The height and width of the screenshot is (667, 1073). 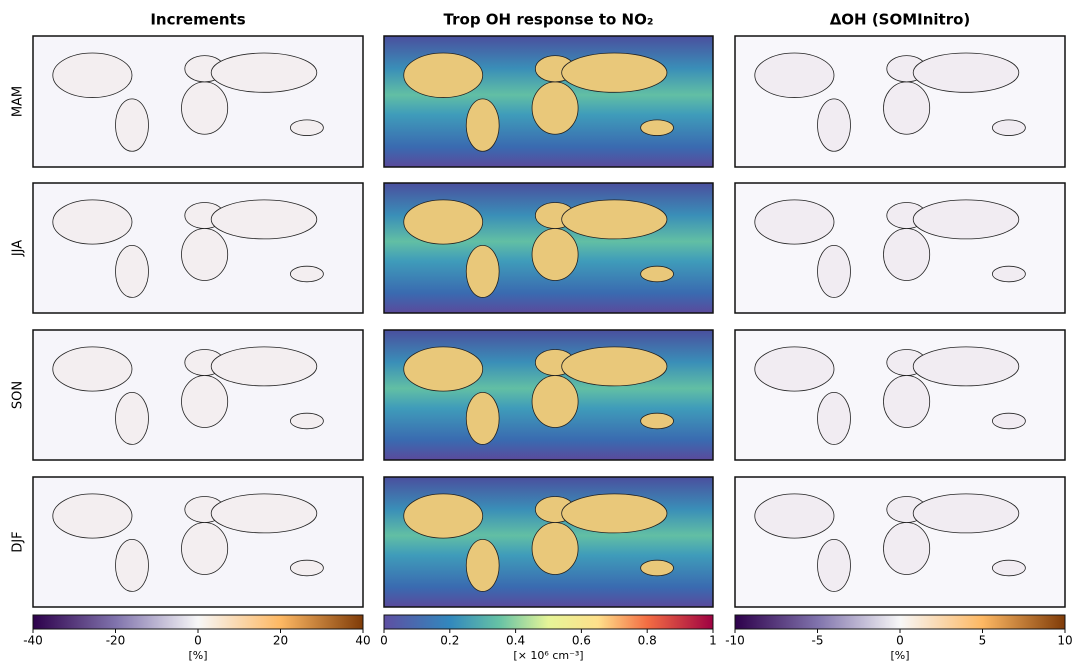 I want to click on row-label: JJA, so click(x=18, y=248).